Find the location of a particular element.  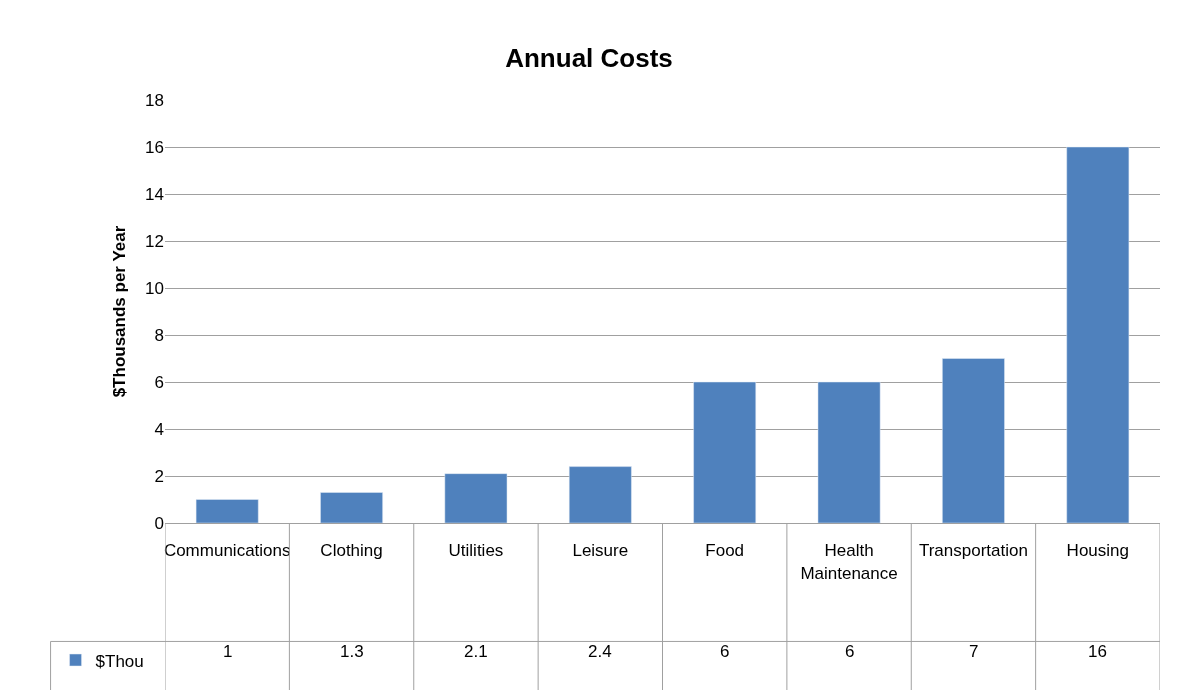

data-label: 7 is located at coordinates (974, 651).